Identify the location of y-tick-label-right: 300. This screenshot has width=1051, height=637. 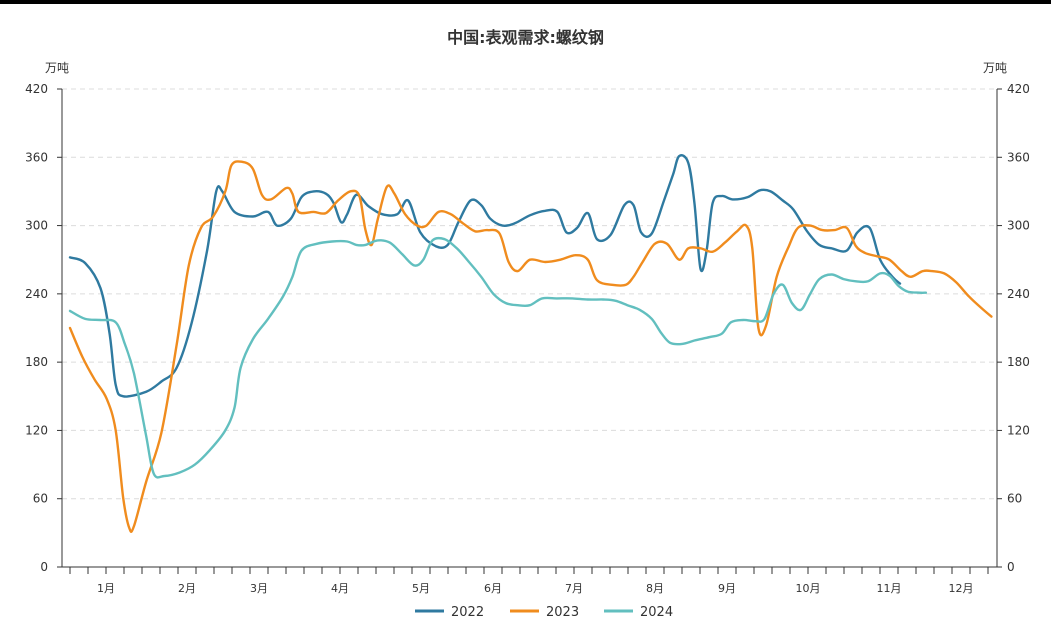
(1018, 226).